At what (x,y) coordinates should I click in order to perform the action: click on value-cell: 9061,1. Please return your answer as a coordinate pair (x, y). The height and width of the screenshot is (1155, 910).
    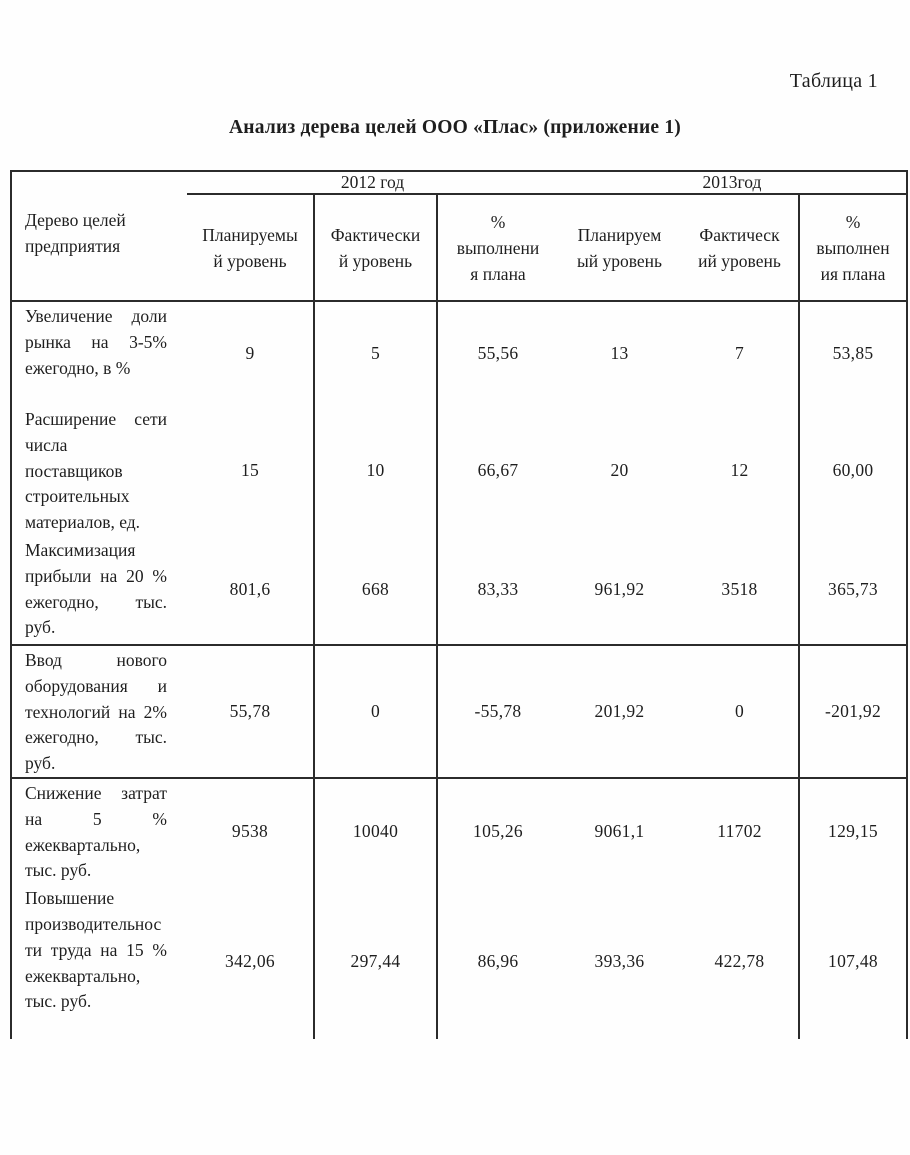
    Looking at the image, I should click on (619, 831).